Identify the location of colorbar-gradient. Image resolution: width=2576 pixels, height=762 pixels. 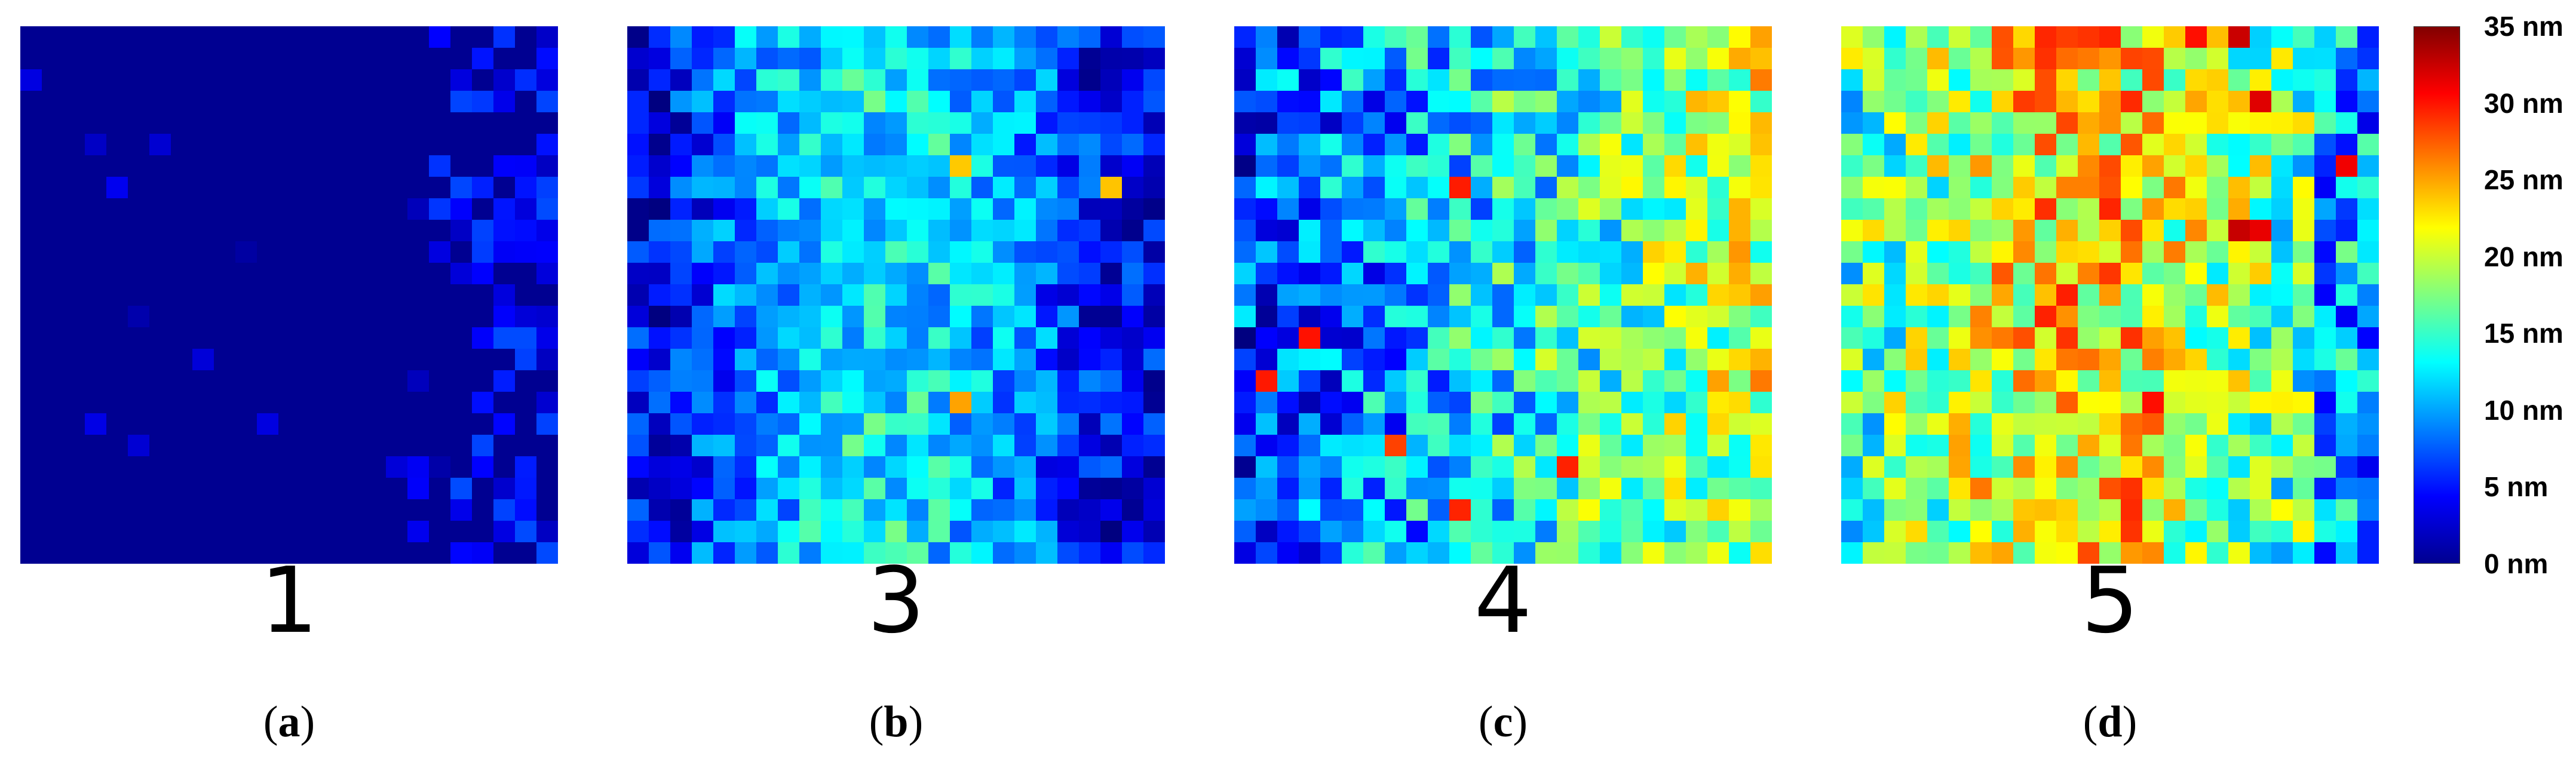
(2437, 295).